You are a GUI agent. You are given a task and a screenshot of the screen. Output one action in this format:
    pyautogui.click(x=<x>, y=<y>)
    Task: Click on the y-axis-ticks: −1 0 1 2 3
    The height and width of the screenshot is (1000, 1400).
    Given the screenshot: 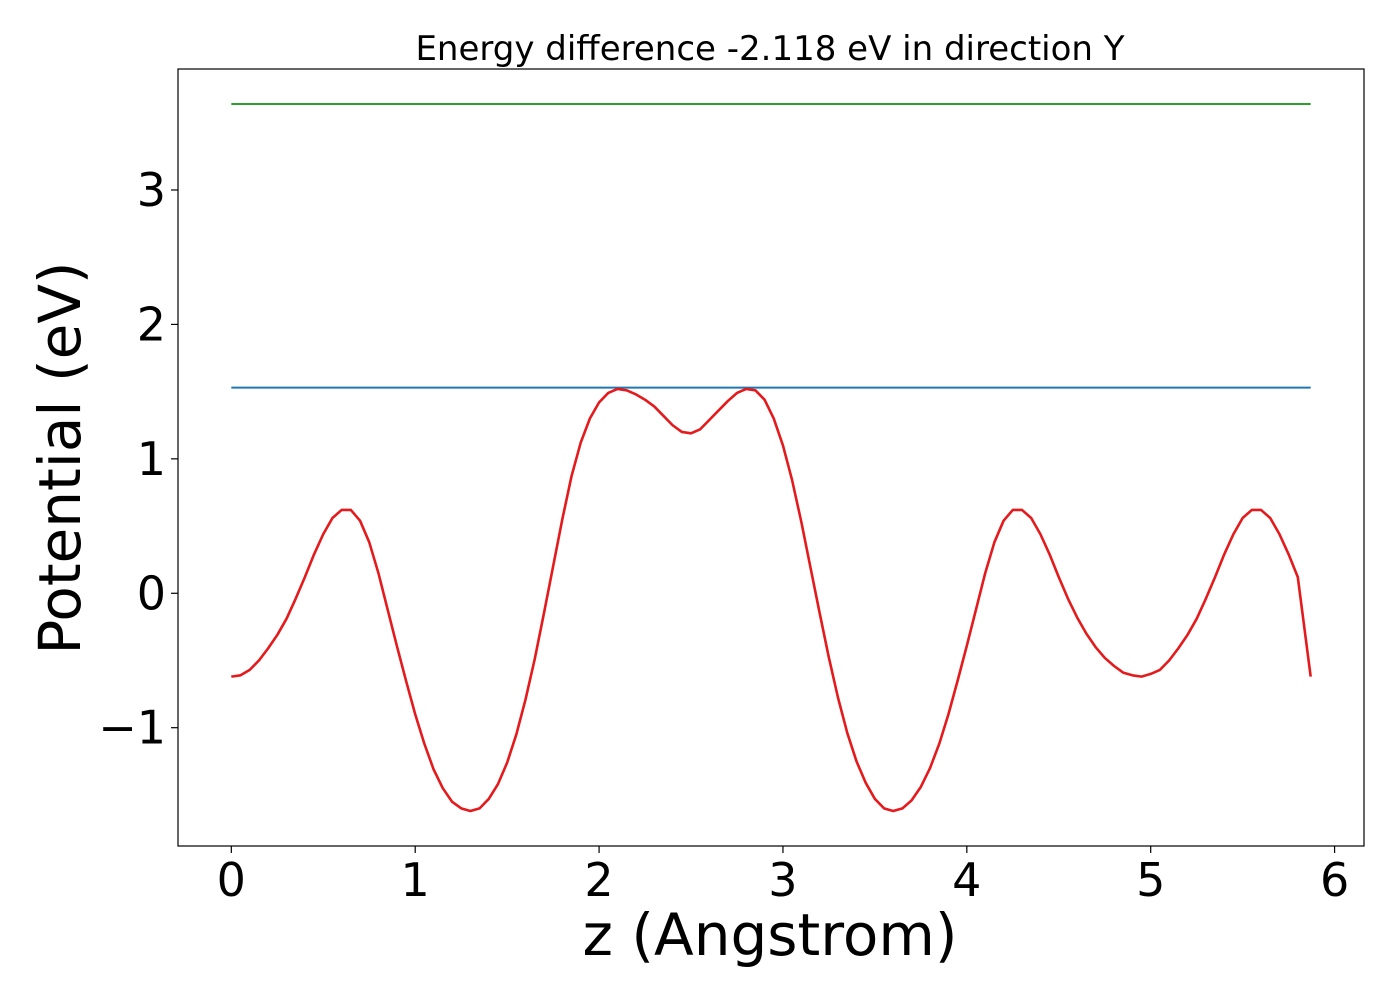 What is the action you would take?
    pyautogui.click(x=138, y=459)
    